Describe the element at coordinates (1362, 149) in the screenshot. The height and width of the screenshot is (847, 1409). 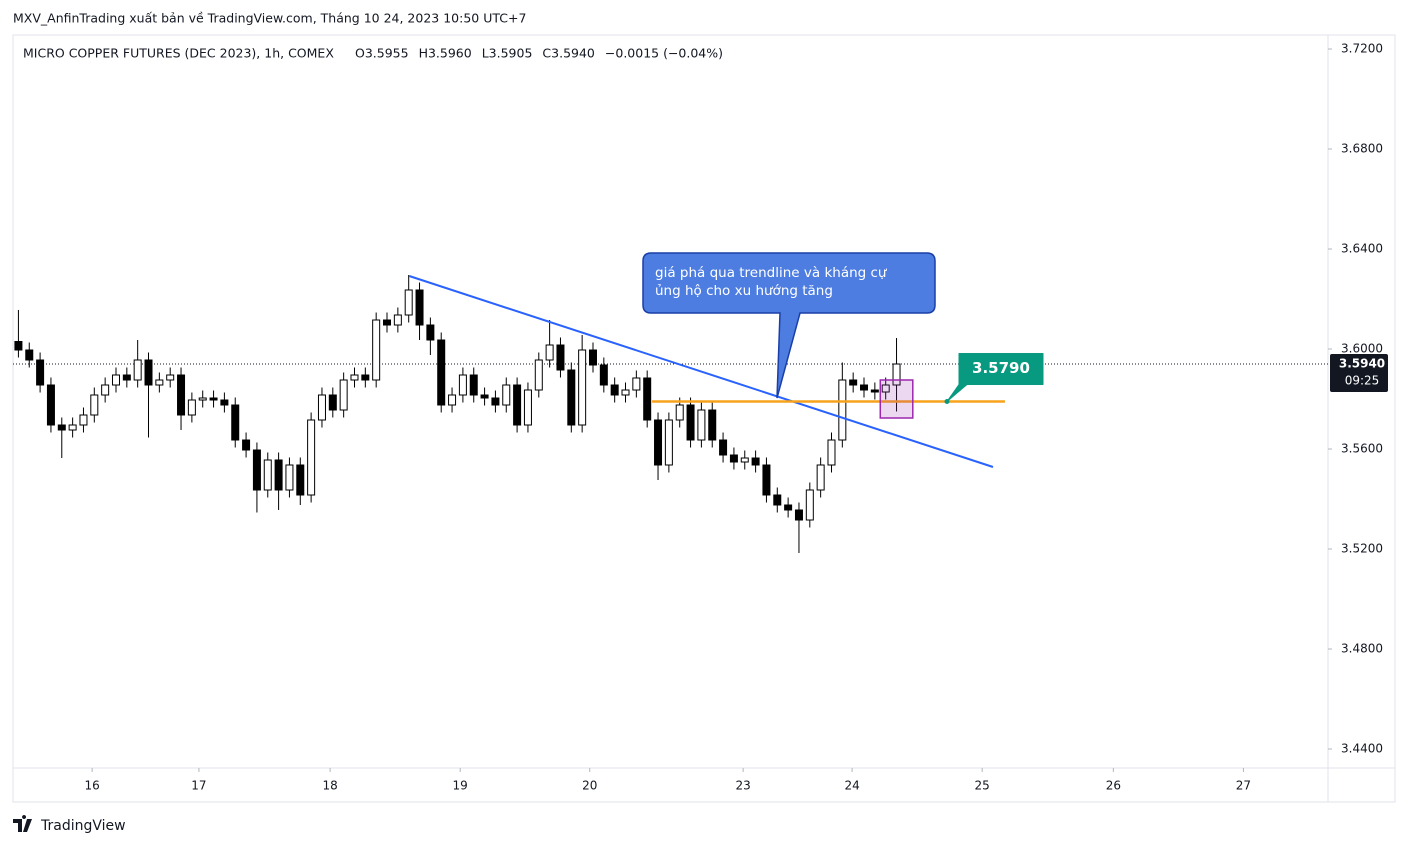
I see `y-tick-label: 3.6800` at that location.